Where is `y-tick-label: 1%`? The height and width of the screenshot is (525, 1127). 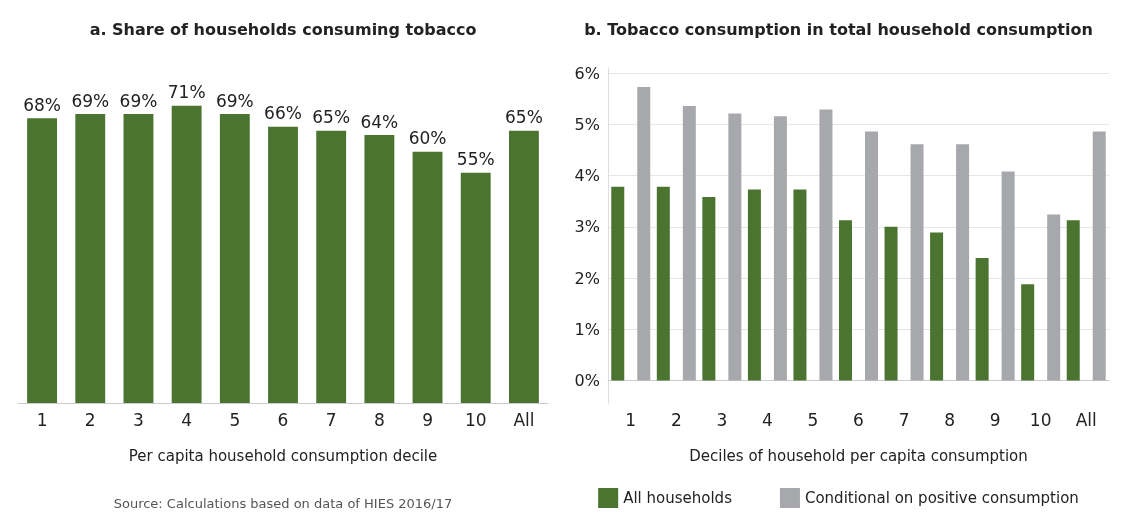 y-tick-label: 1% is located at coordinates (587, 329).